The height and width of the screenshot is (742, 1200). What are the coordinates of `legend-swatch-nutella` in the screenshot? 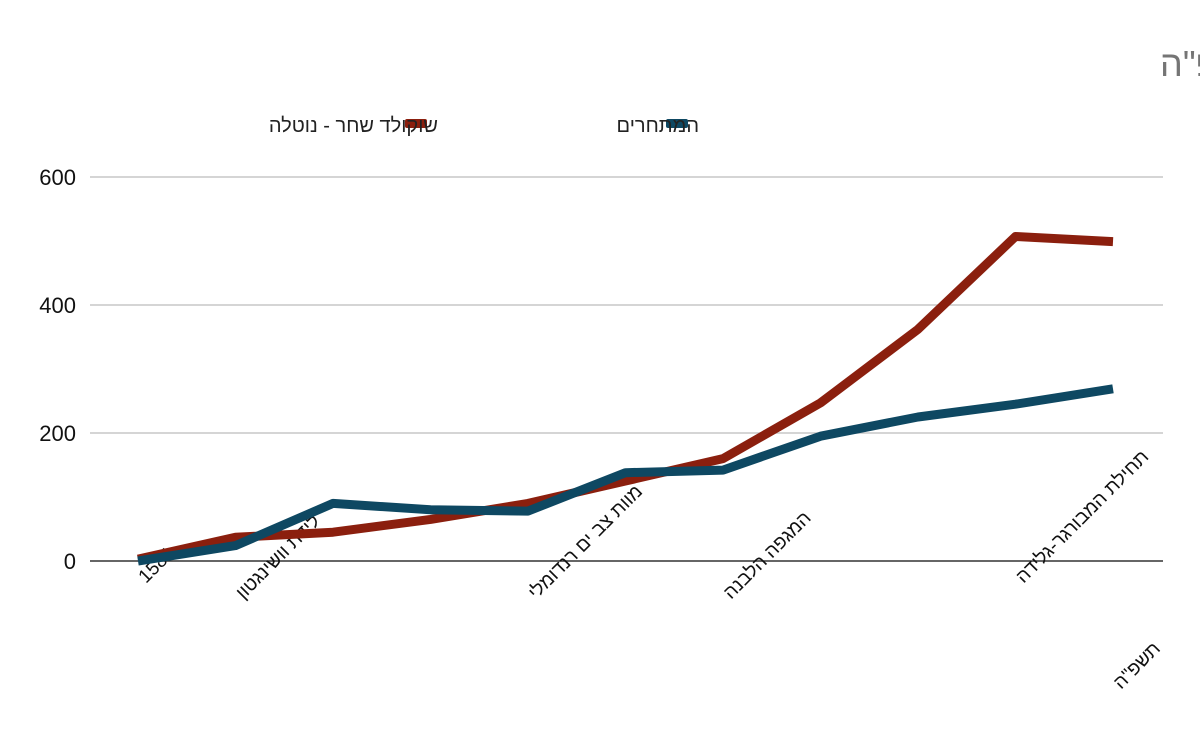 It's located at (416, 123).